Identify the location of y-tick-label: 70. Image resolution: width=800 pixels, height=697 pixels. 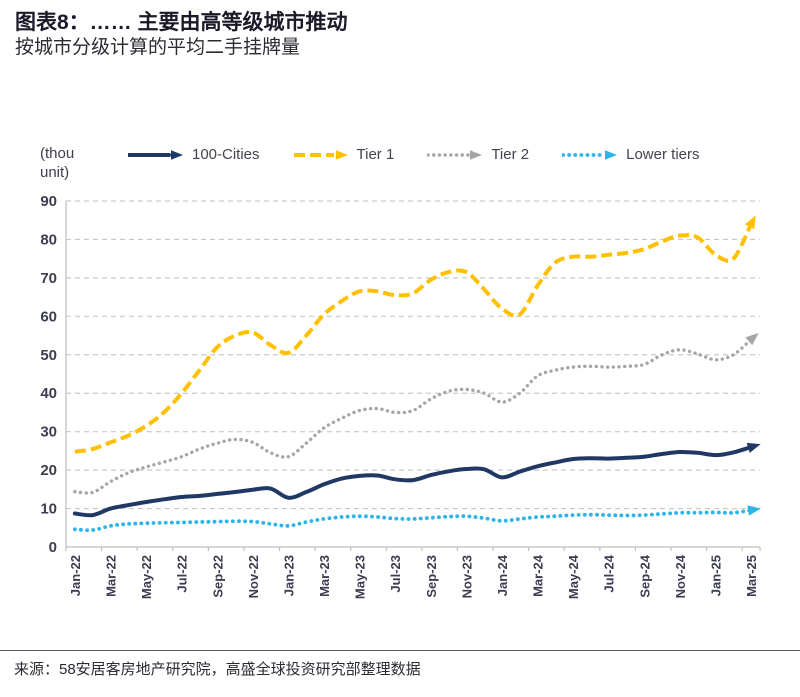
(48, 278).